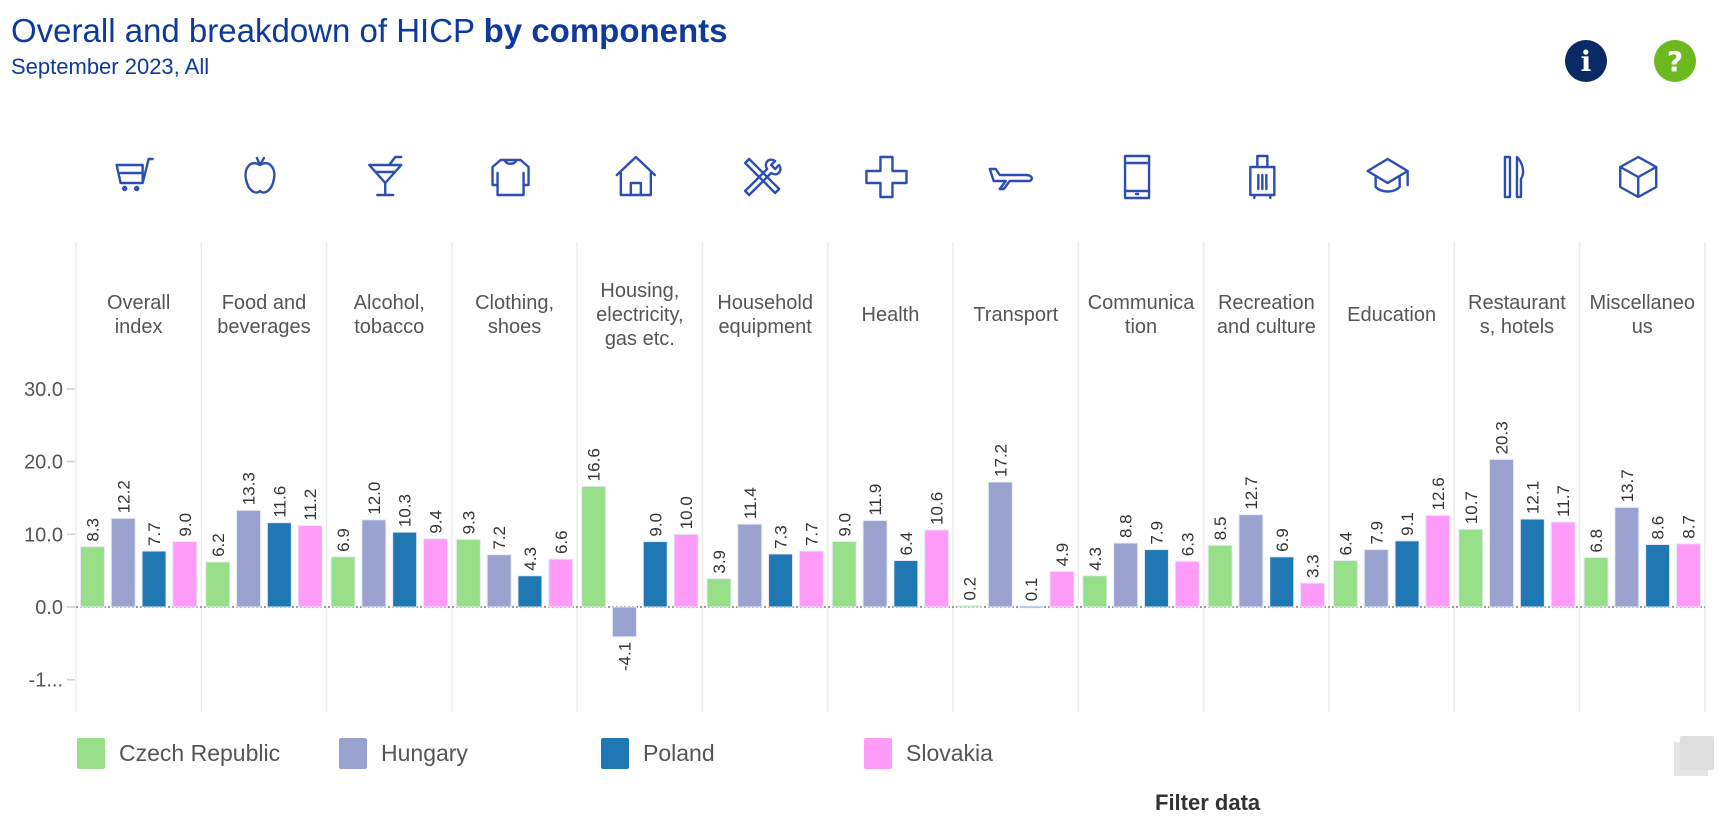 Image resolution: width=1730 pixels, height=816 pixels. I want to click on category-label: Food and beverages, so click(263, 315).